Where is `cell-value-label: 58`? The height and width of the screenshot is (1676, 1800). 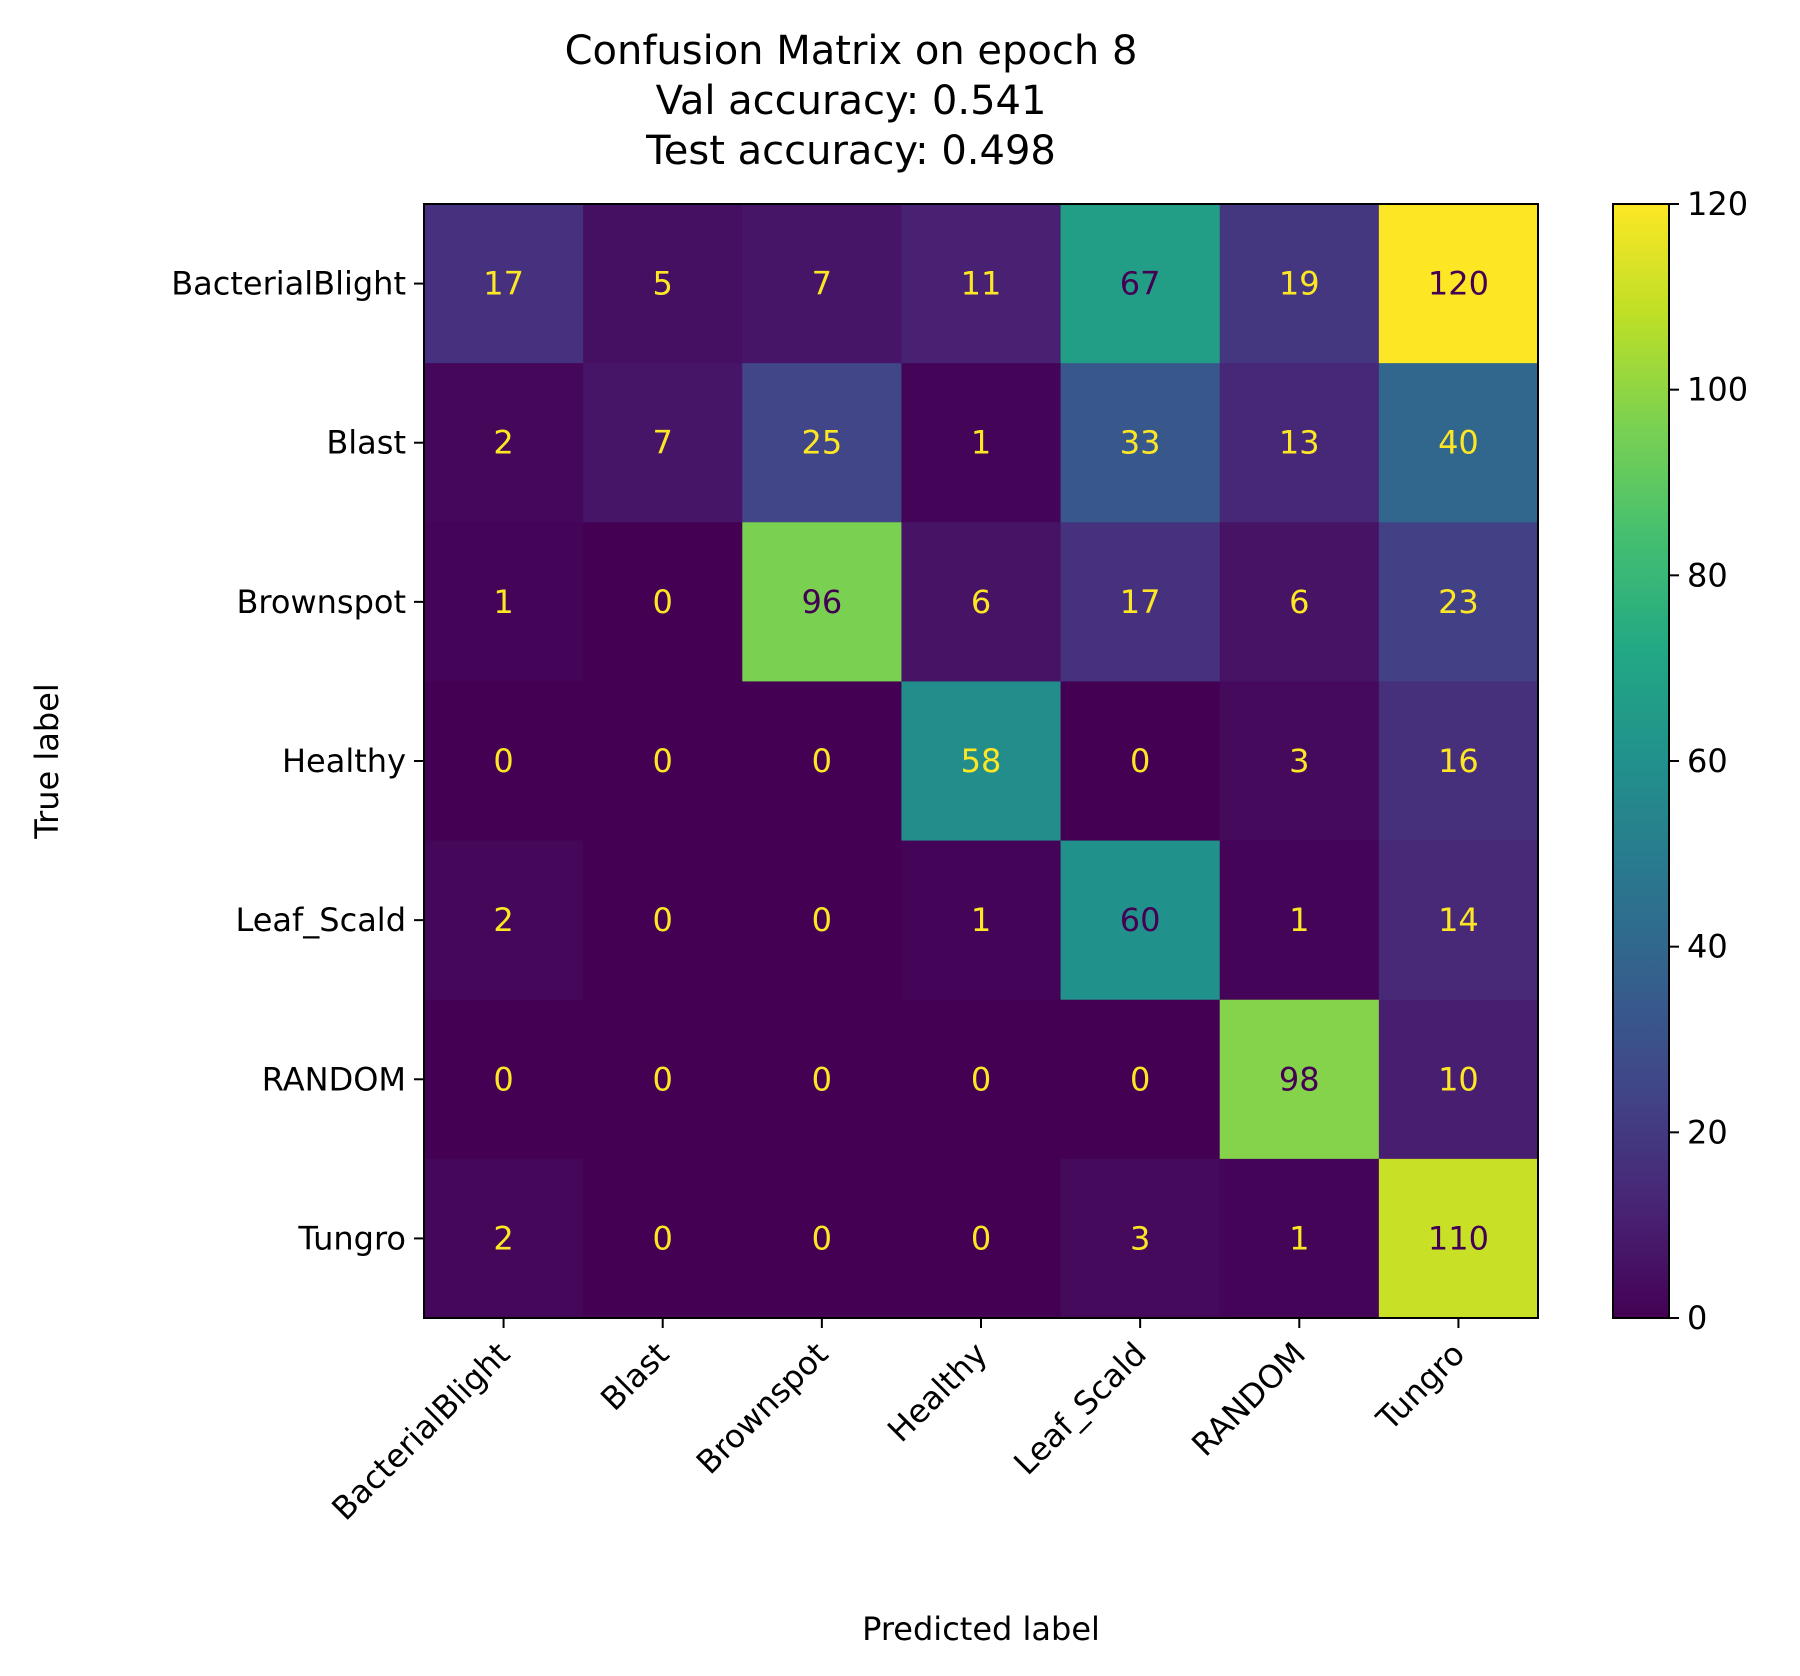 cell-value-label: 58 is located at coordinates (981, 761).